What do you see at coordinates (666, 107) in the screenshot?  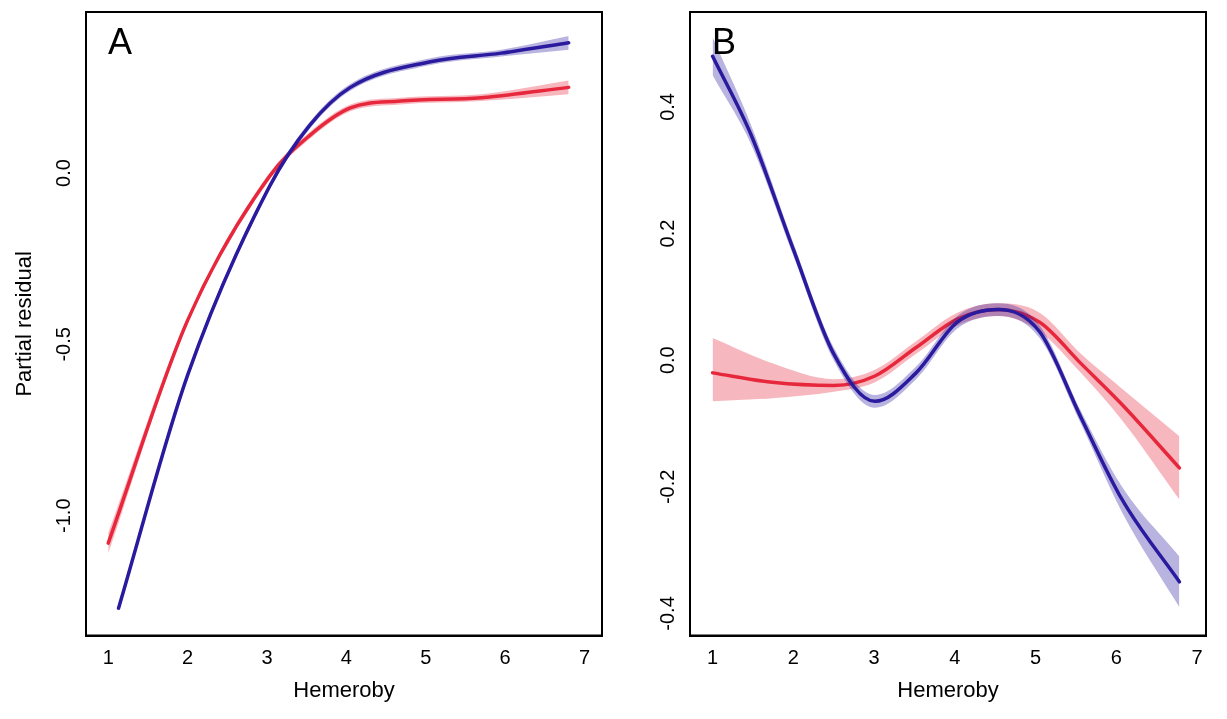 I see `y-tick-label: 0.4` at bounding box center [666, 107].